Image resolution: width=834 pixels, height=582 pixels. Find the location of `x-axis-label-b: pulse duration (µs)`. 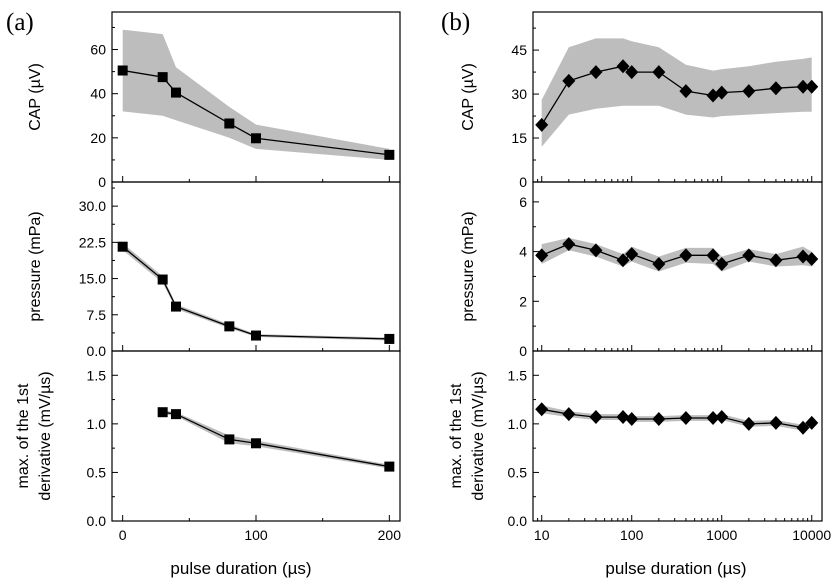

x-axis-label-b: pulse duration (µs) is located at coordinates (675, 568).